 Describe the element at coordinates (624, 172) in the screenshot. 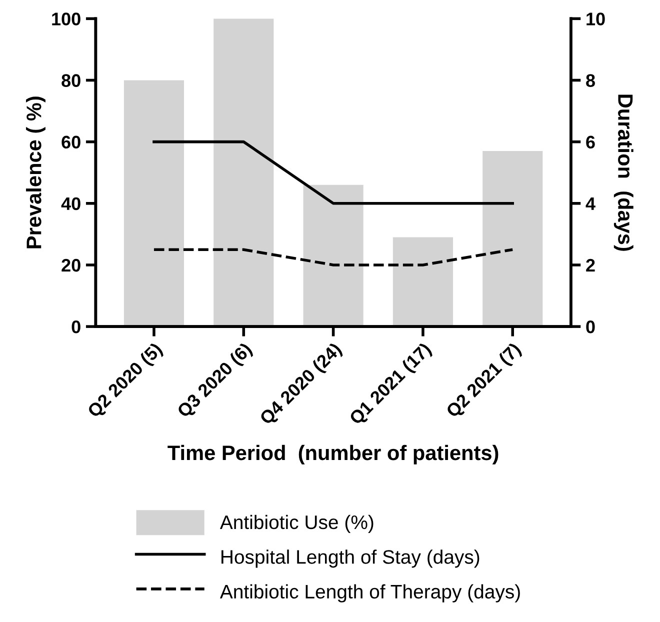

I see `y2-axis-title: Duration (days)` at that location.